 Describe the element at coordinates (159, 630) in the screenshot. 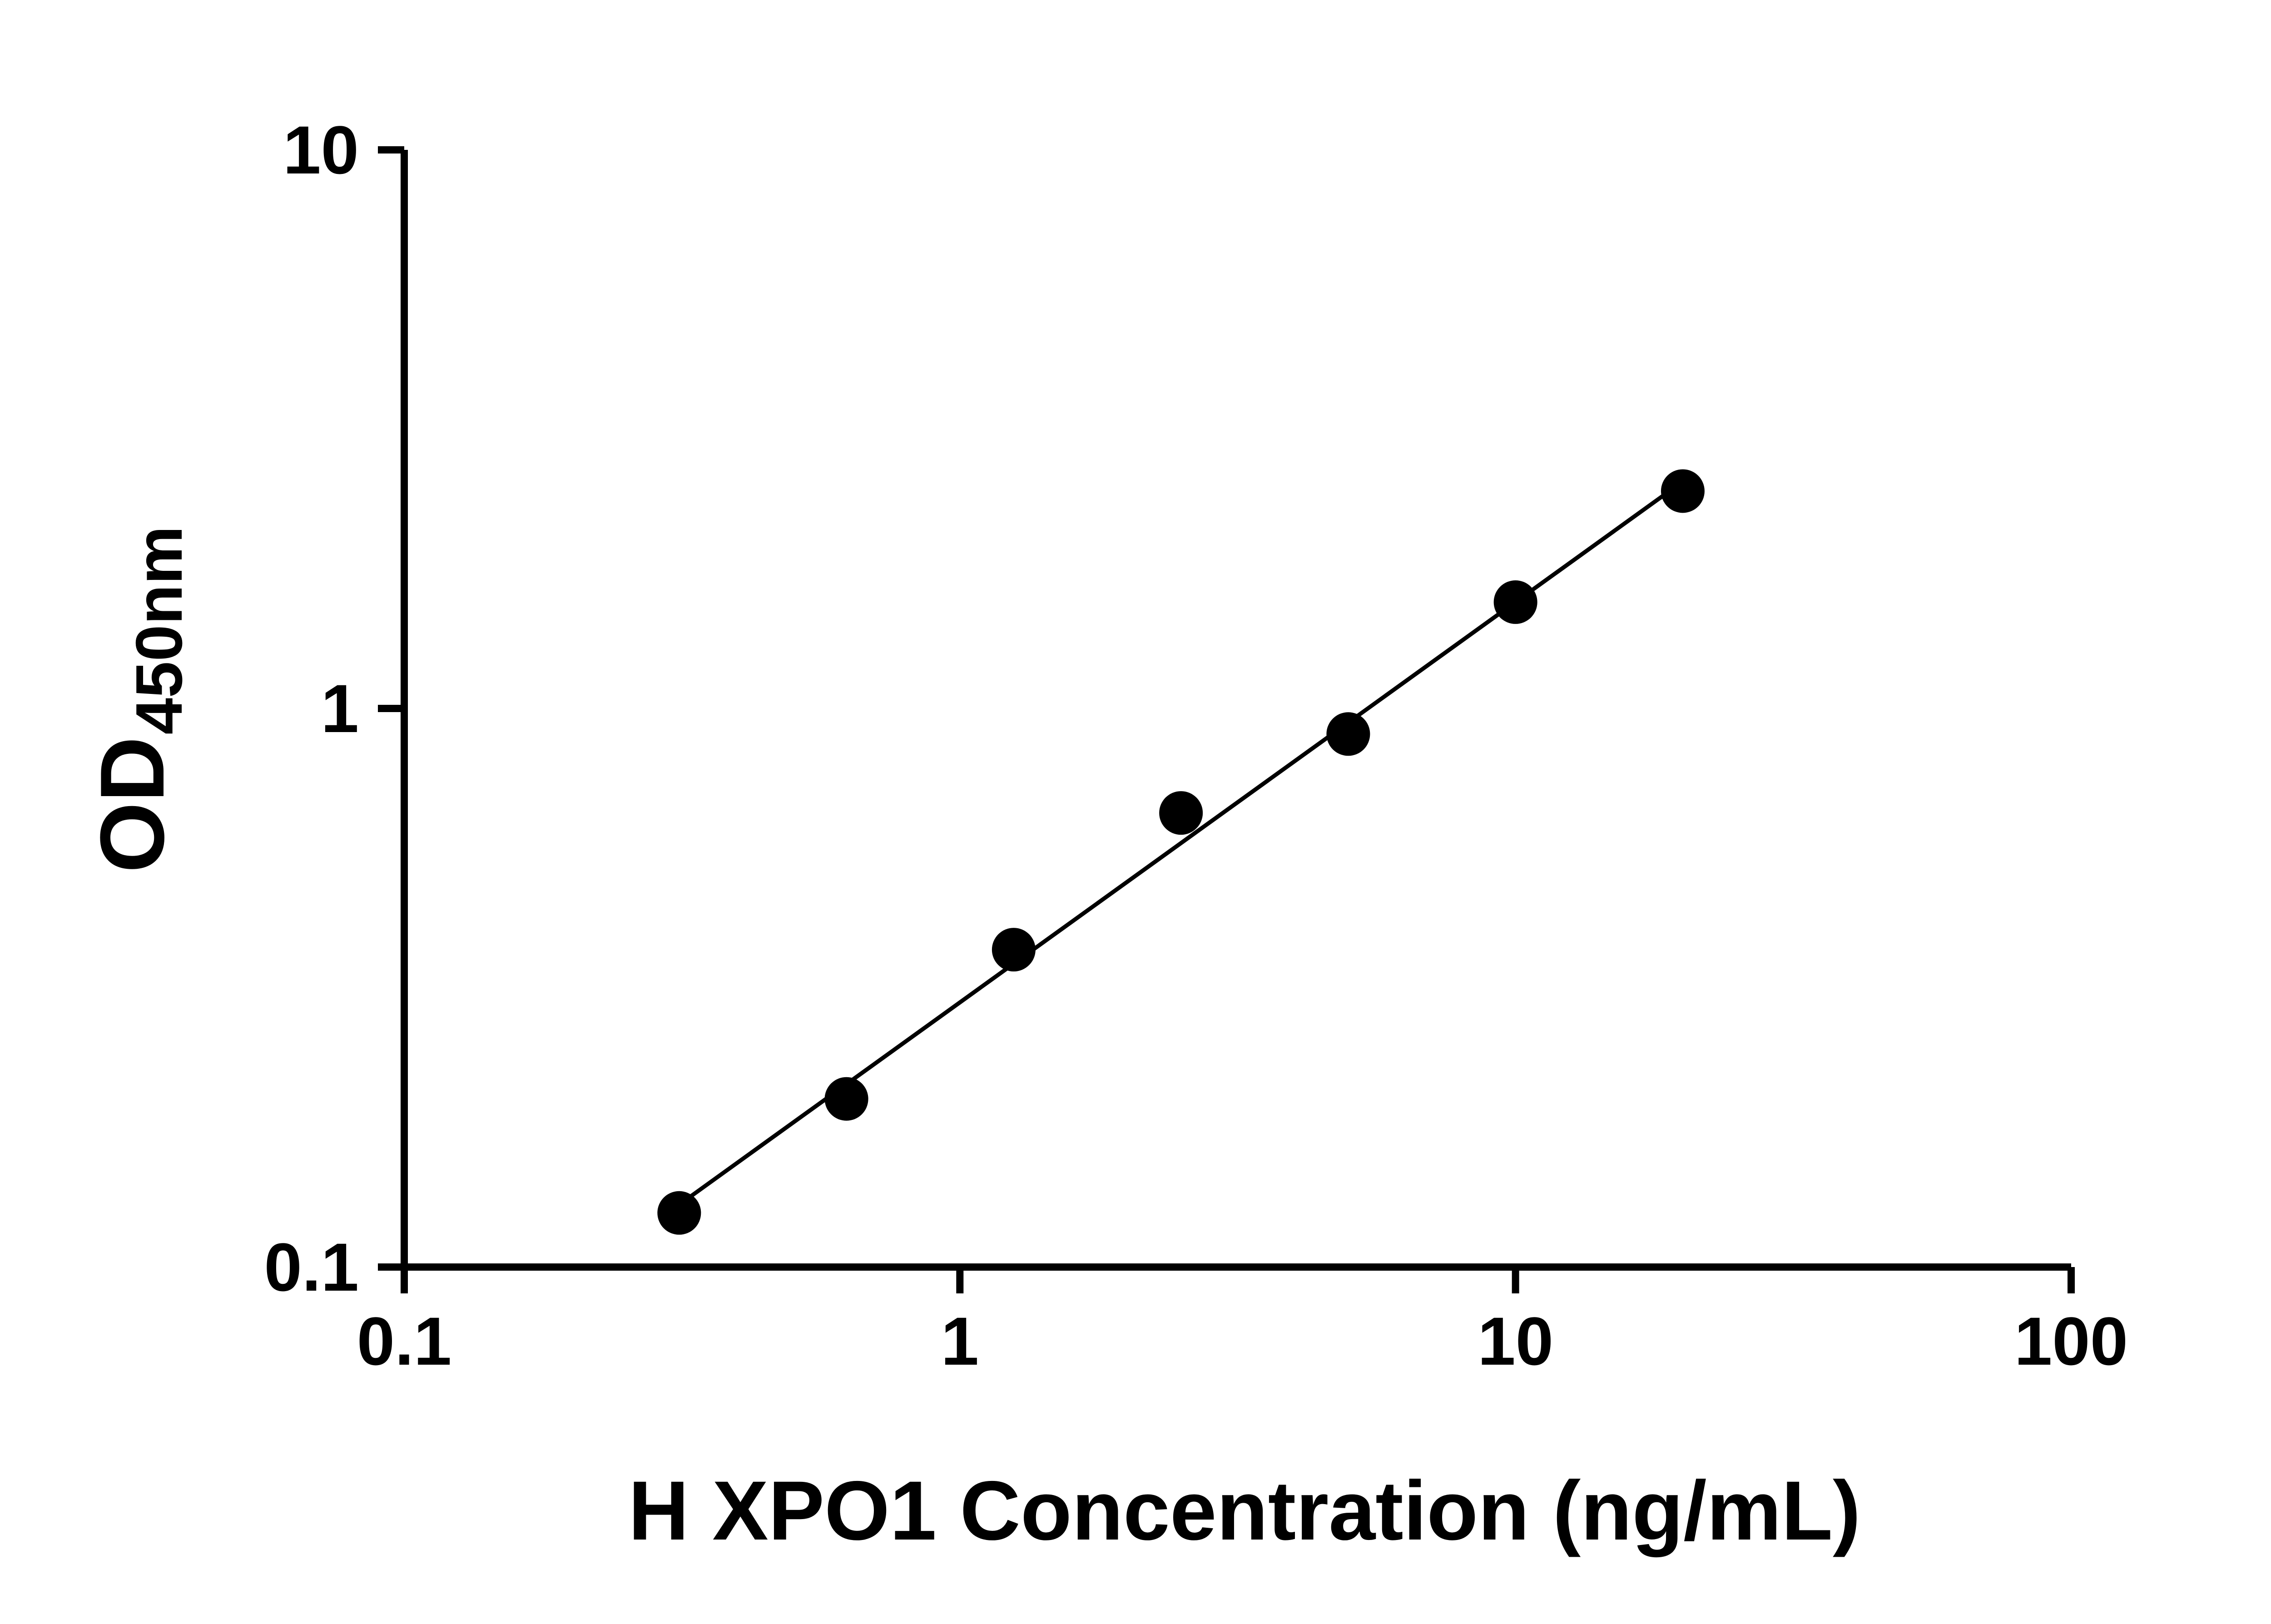

I see `y-axis-title-subscript: 450nm` at that location.